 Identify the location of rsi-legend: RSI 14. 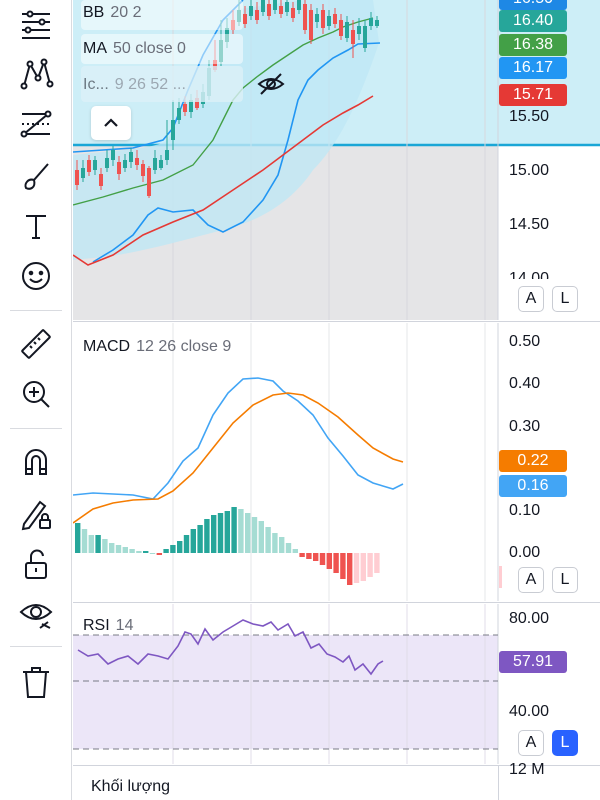
(108, 626).